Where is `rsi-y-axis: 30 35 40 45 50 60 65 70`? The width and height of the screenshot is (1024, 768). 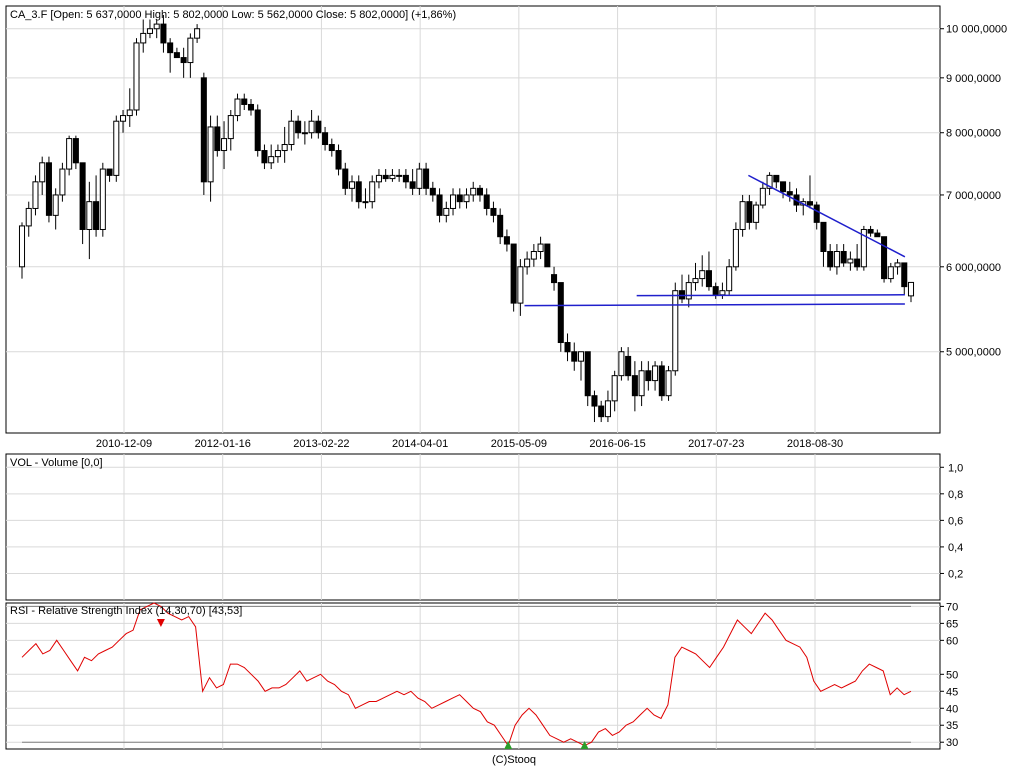
rsi-y-axis: 30 35 40 45 50 60 65 70 is located at coordinates (949, 675).